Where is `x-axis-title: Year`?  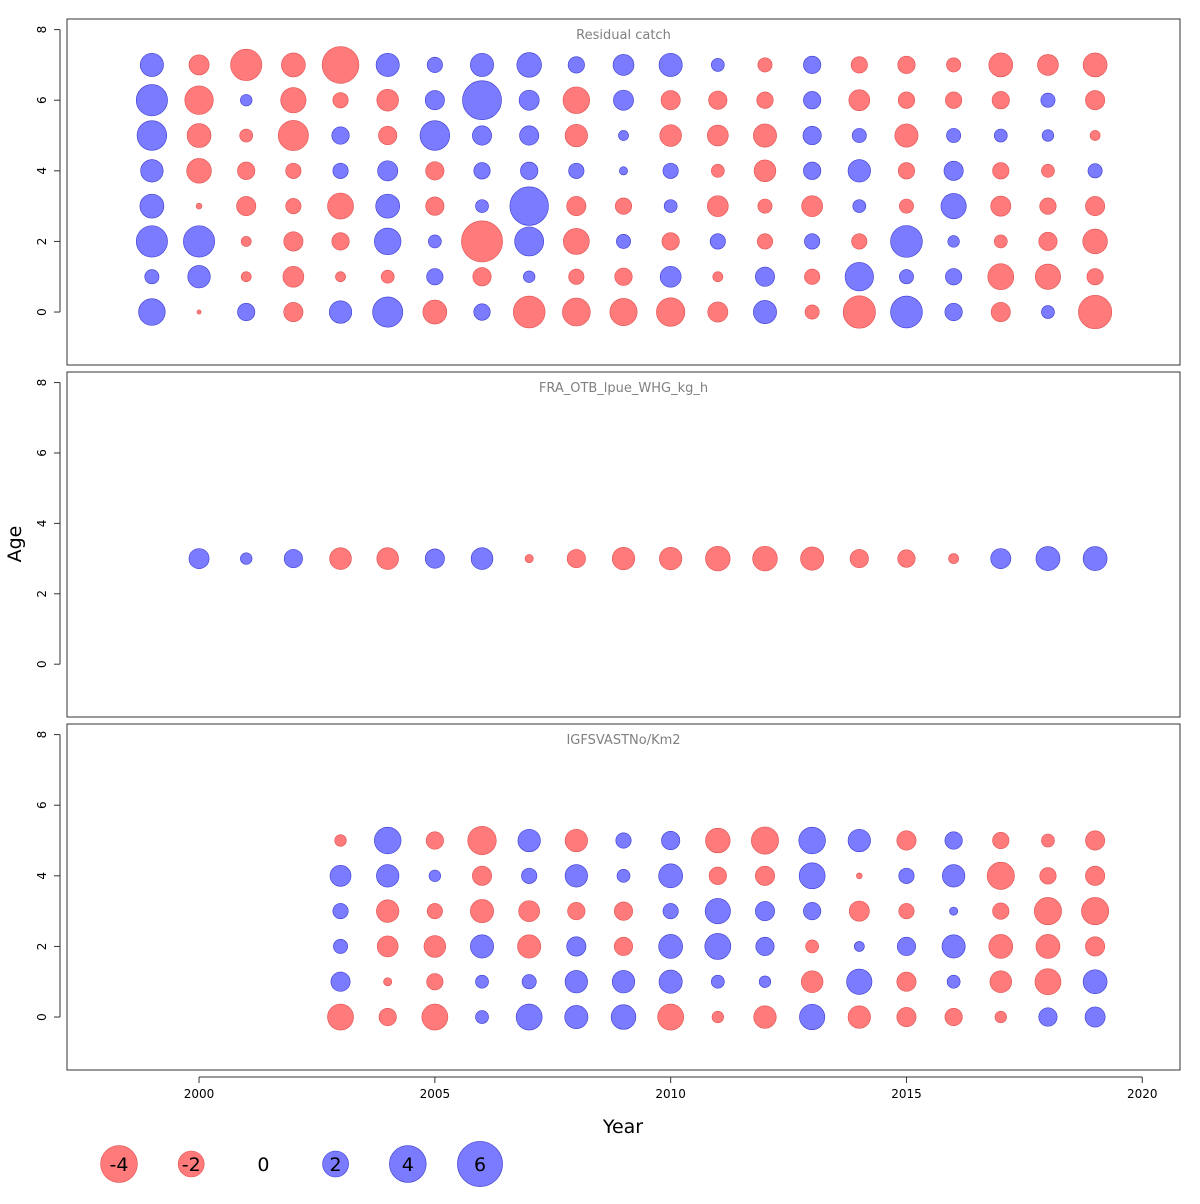
x-axis-title: Year is located at coordinates (622, 1127).